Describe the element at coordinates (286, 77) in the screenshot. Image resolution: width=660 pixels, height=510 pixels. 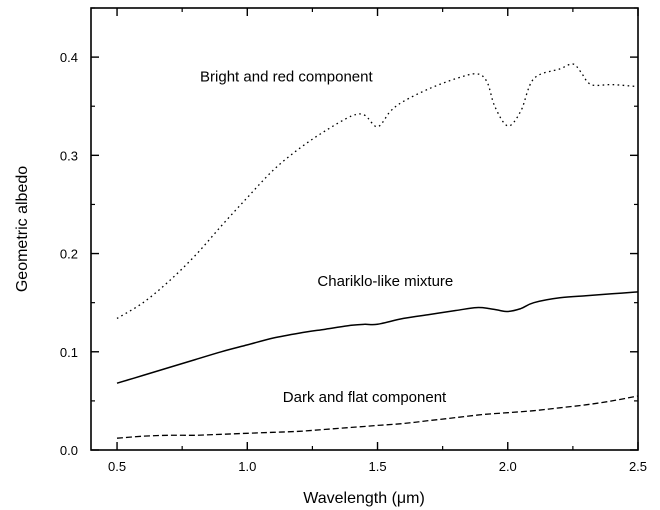
I see `bright-red-component-label: Bright and red component` at that location.